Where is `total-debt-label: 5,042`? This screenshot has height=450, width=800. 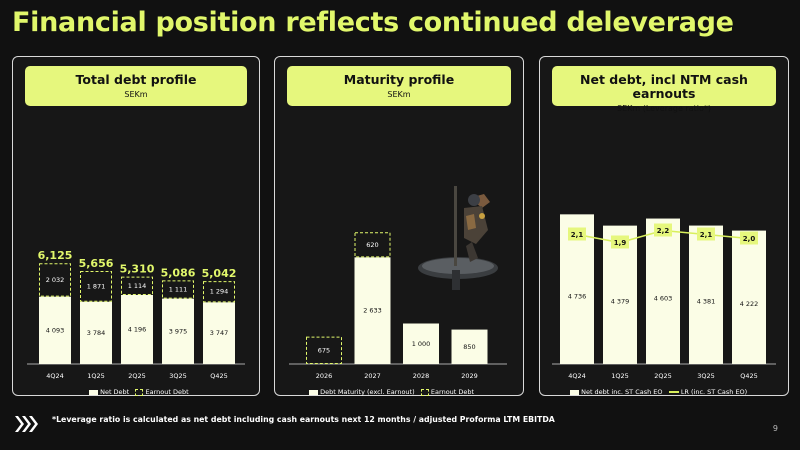
total-debt-label: 5,042 is located at coordinates (219, 273).